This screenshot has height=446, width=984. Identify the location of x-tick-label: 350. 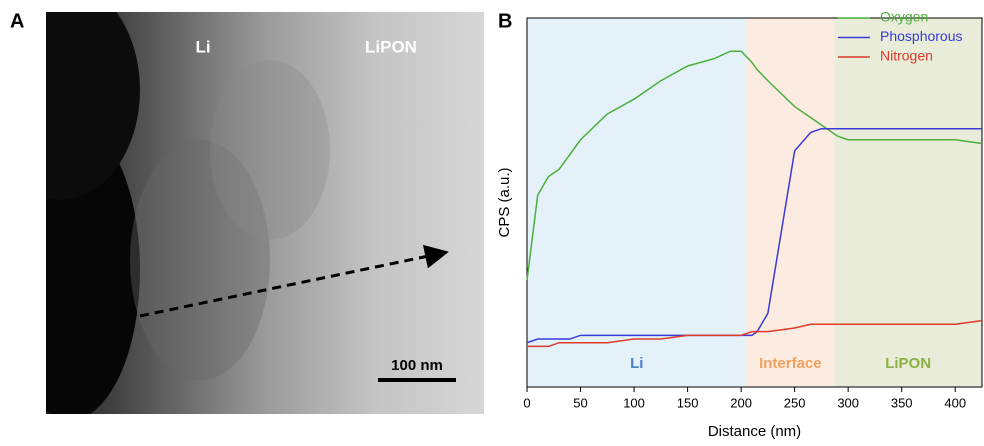
(902, 402).